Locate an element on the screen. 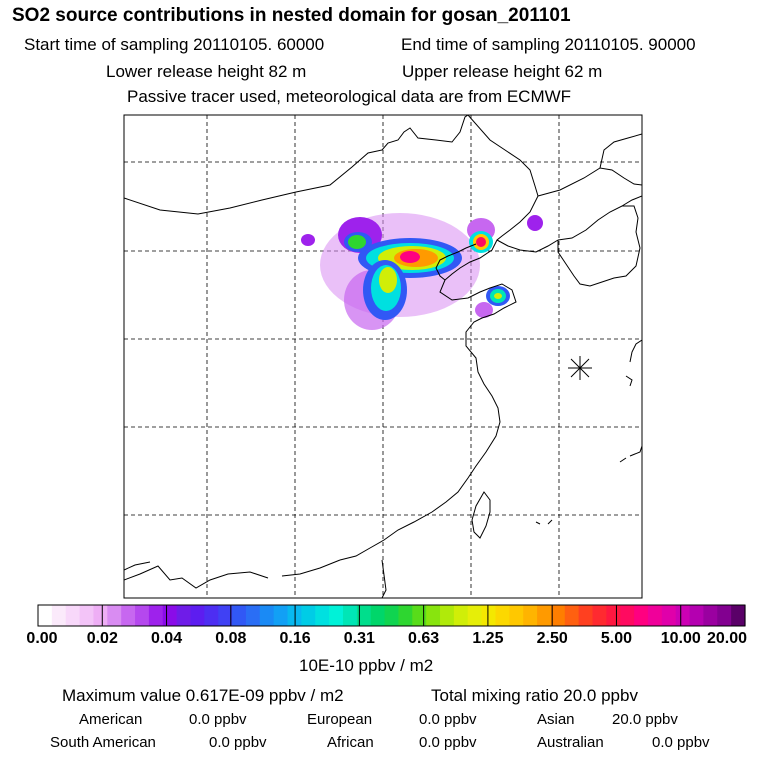 The height and width of the screenshot is (768, 768). region-name-american: American is located at coordinates (111, 719).